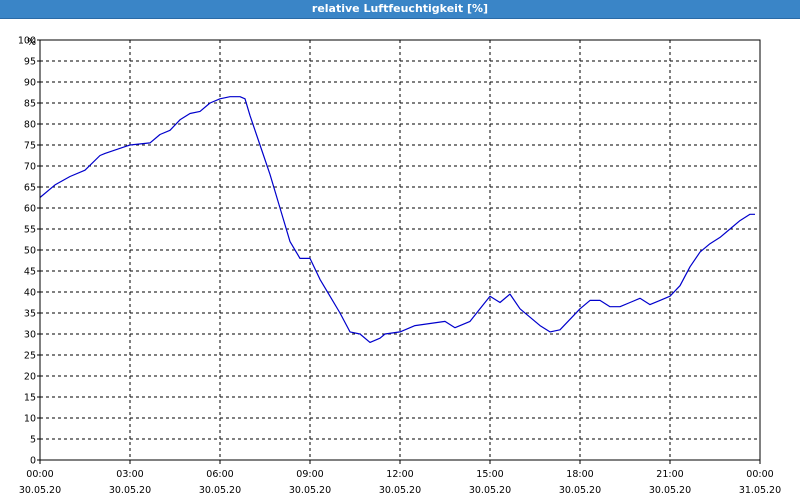  Describe the element at coordinates (399, 474) in the screenshot. I see `x-tick-time-label: 12:00` at that location.